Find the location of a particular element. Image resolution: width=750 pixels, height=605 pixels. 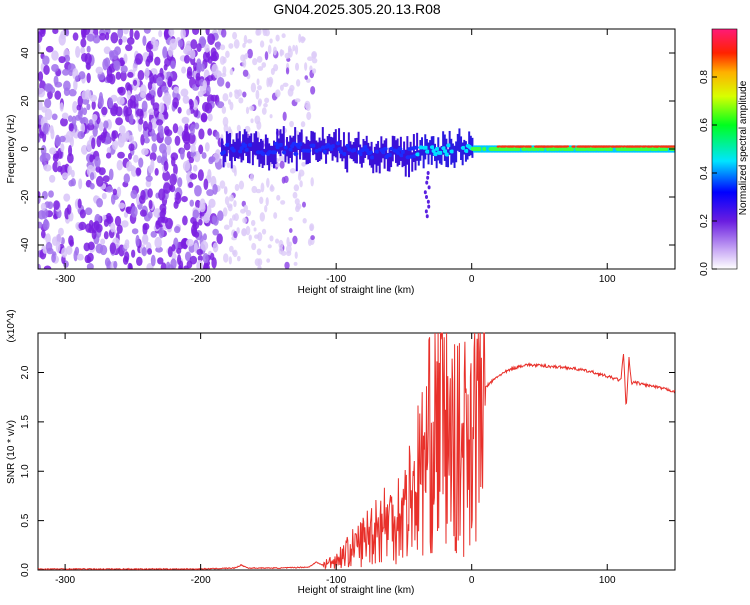

signal-cell-peak is located at coordinates (574, 146).